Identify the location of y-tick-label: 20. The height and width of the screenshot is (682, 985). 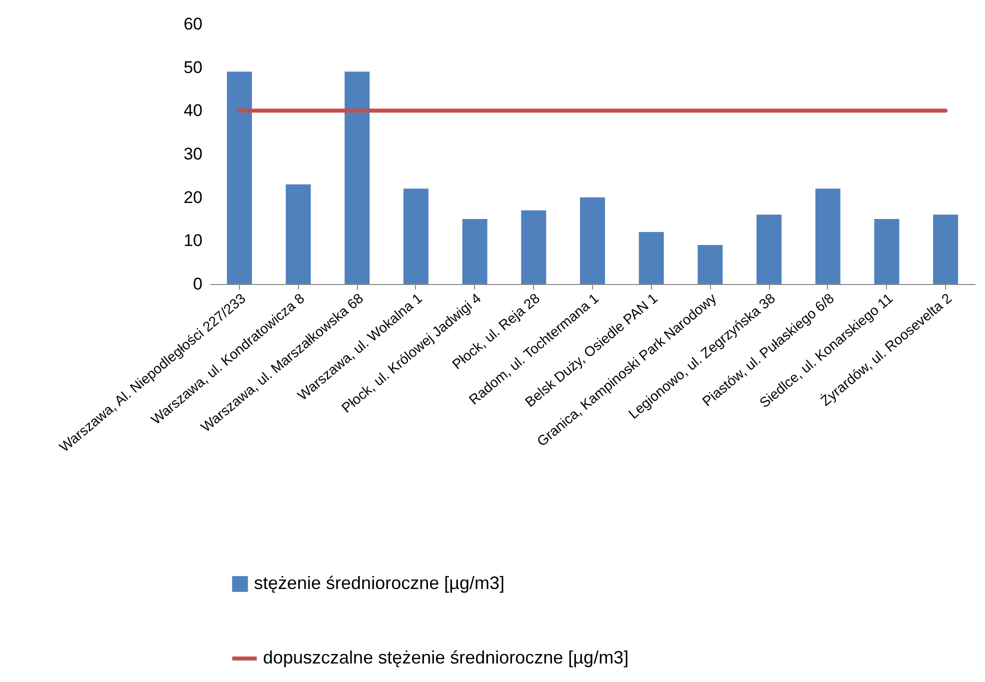
(193, 197).